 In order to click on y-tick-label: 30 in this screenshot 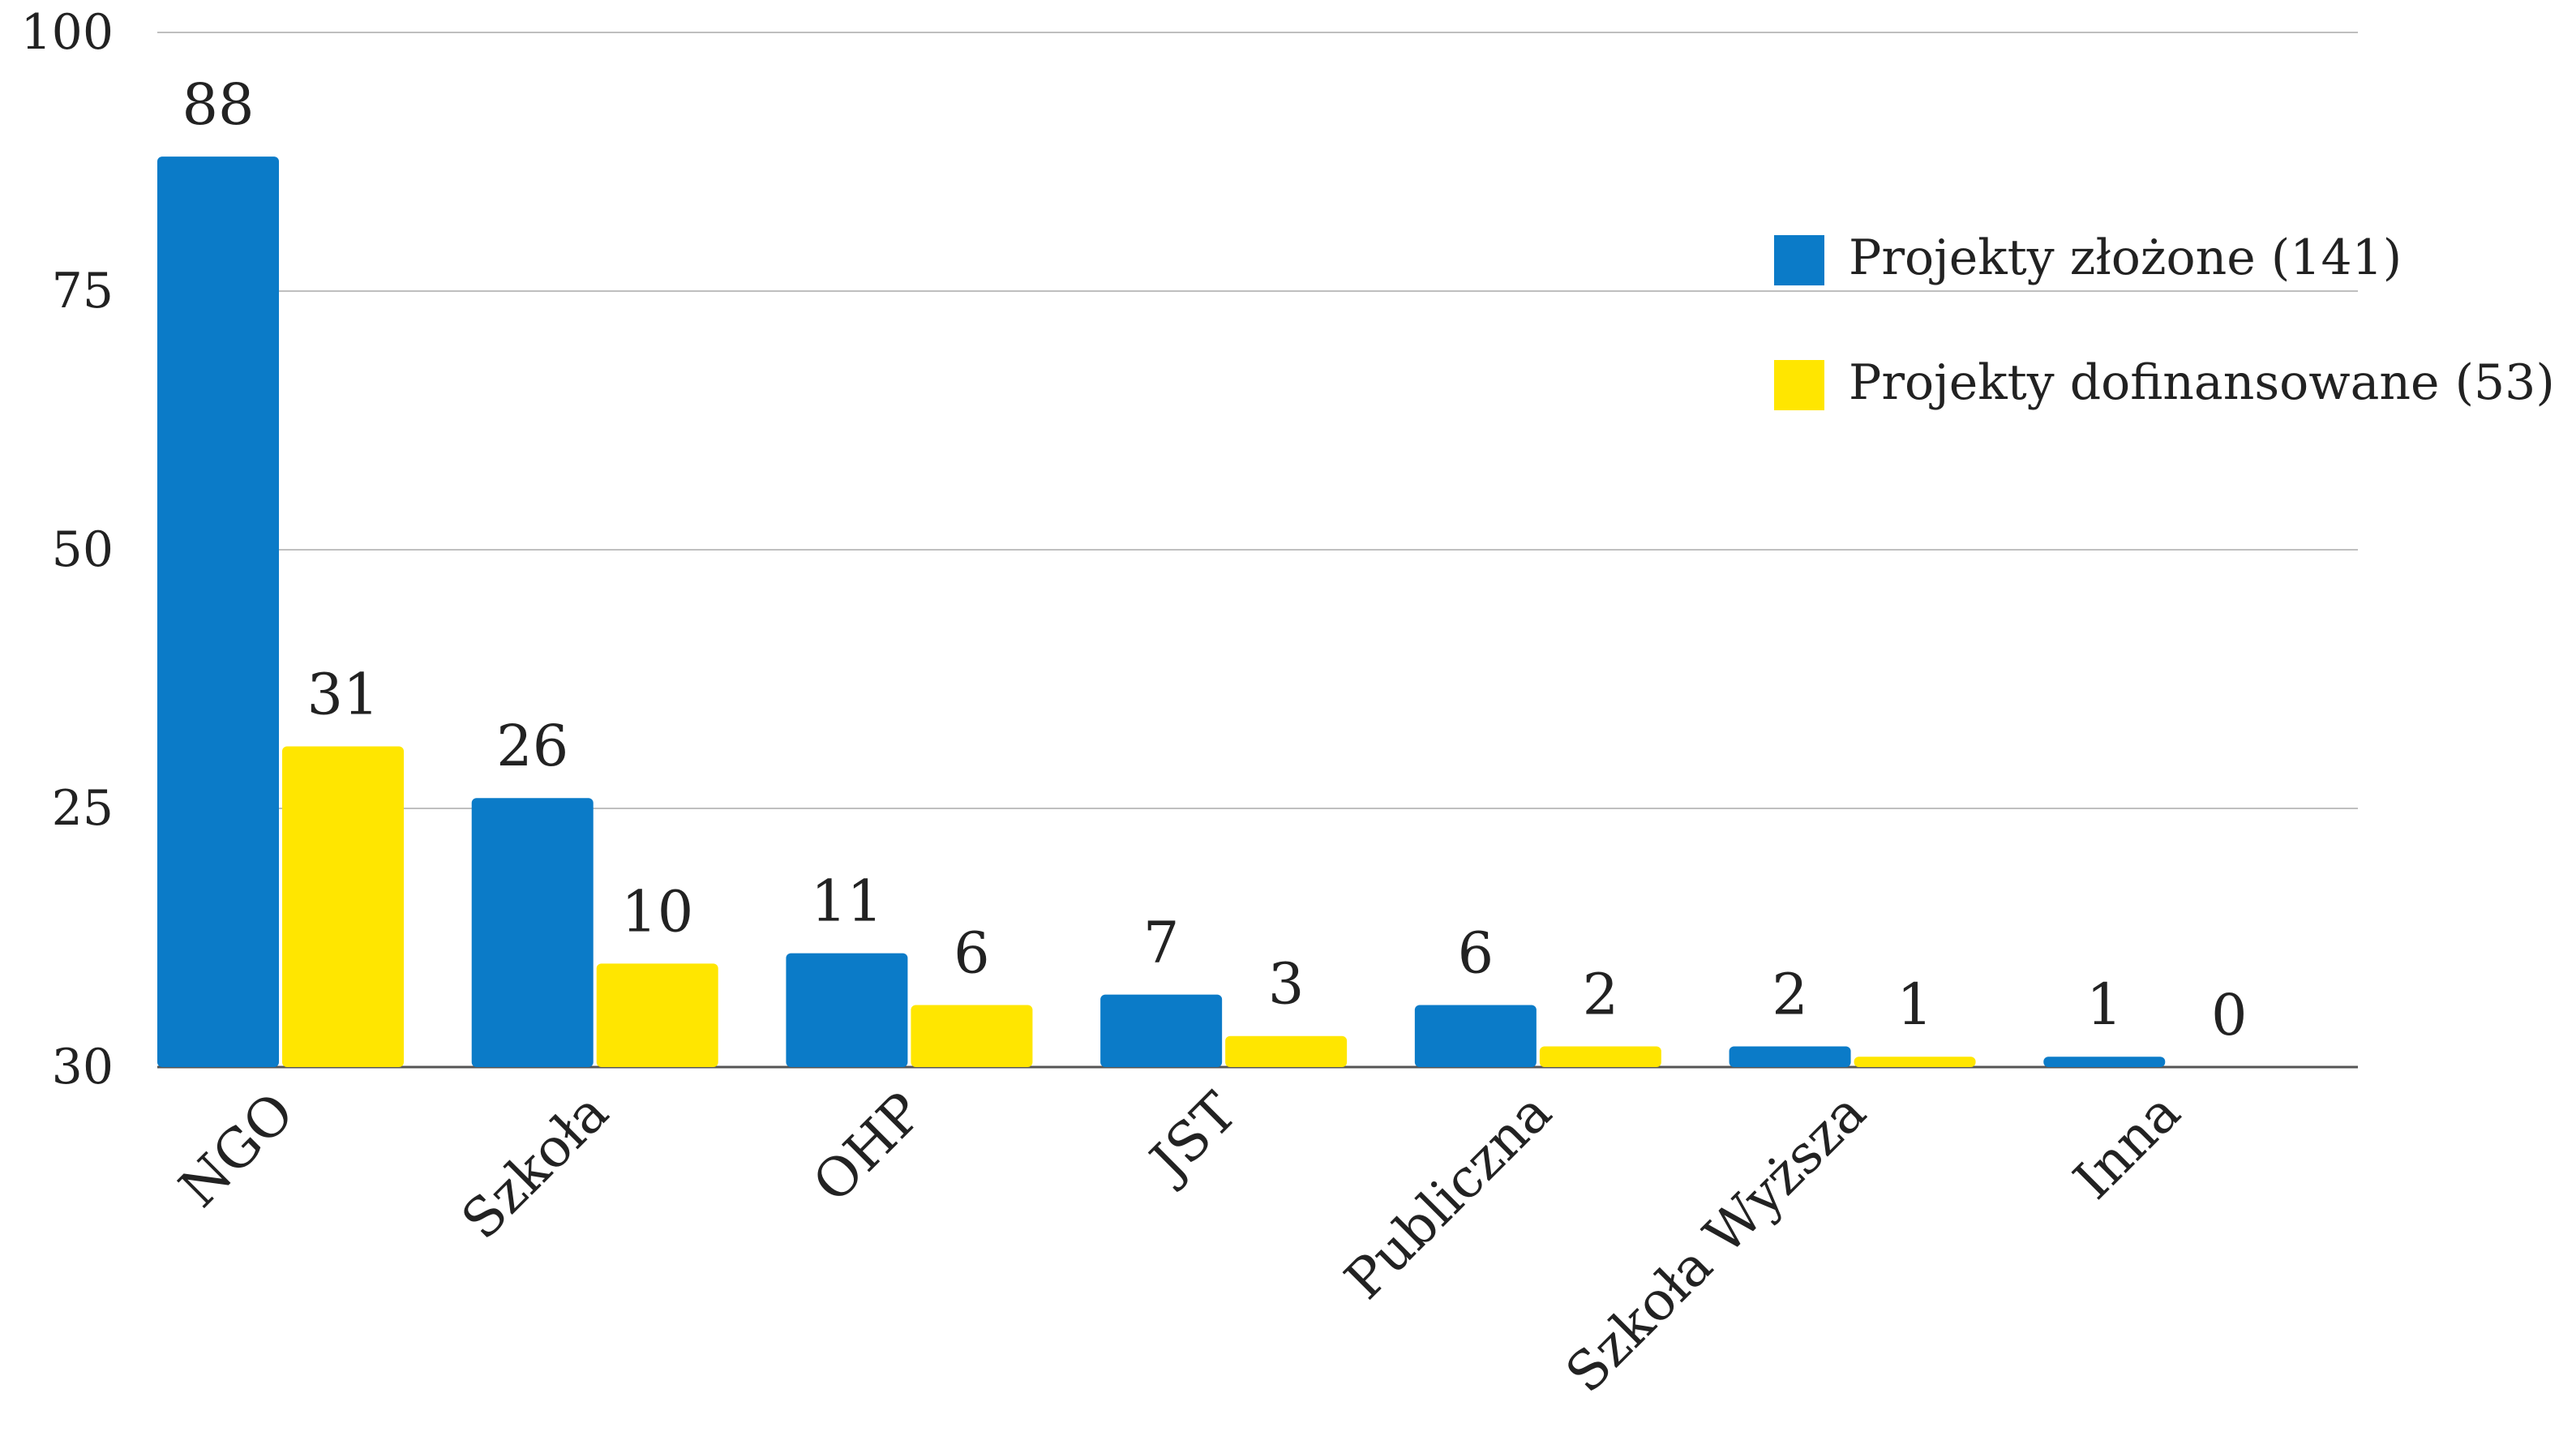, I will do `click(83, 1067)`.